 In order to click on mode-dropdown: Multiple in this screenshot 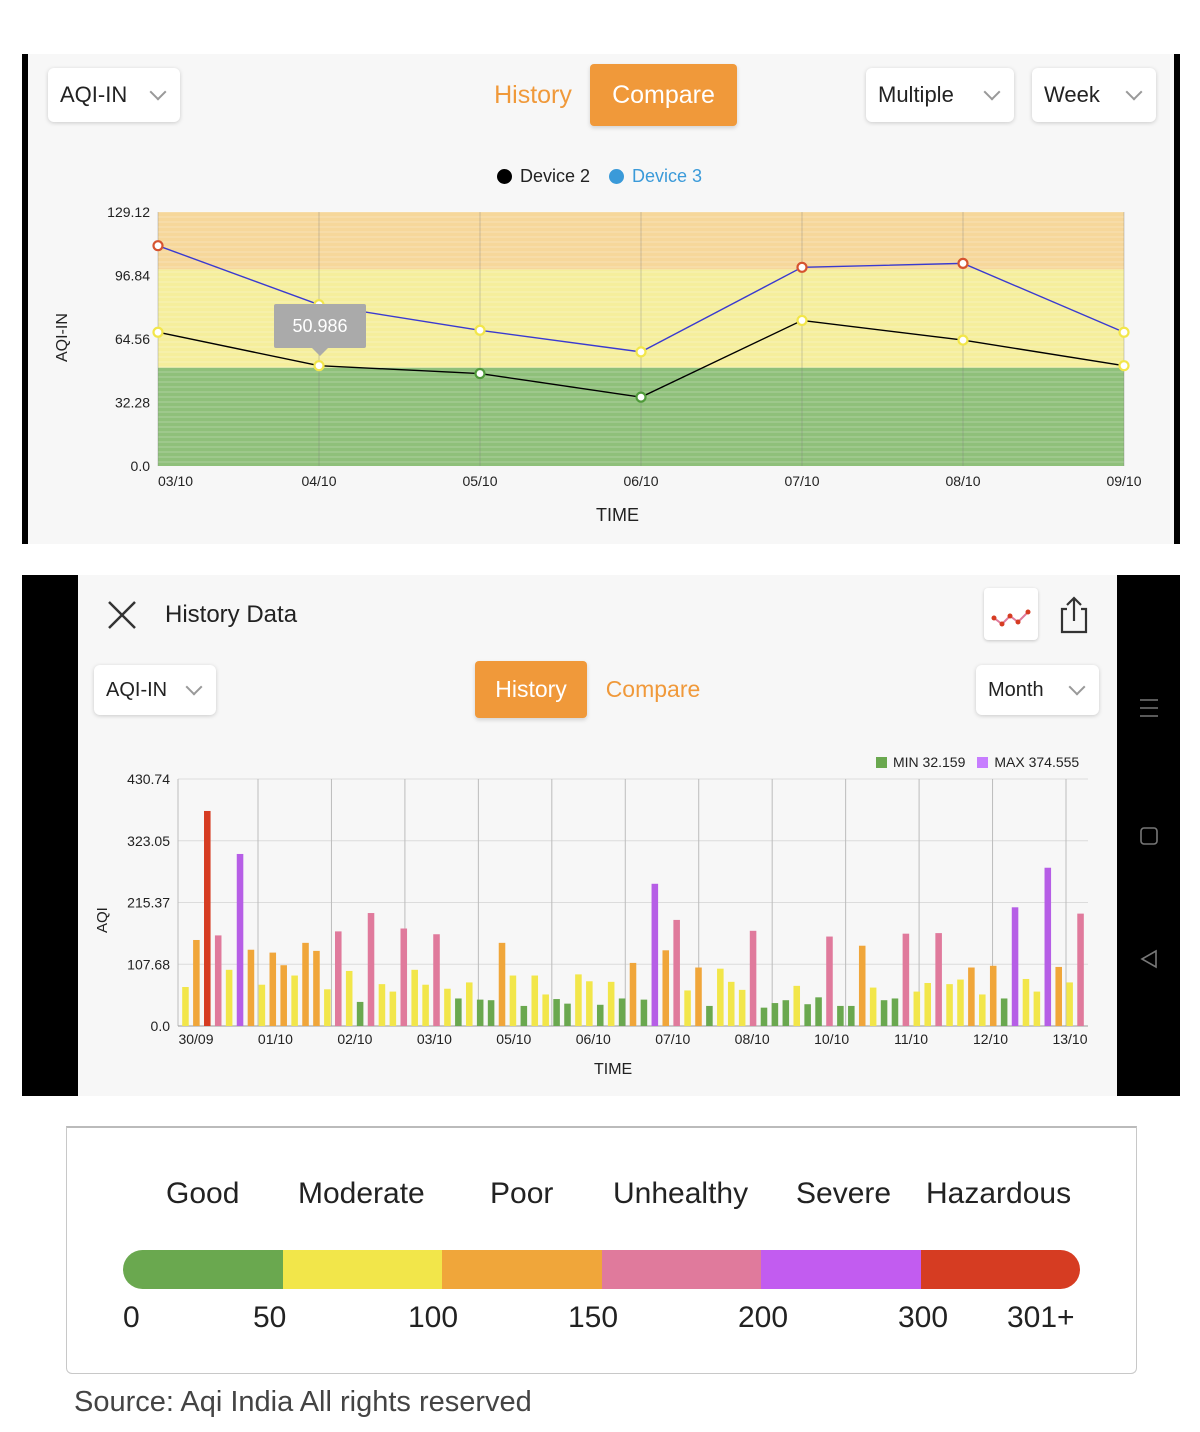, I will do `click(940, 95)`.